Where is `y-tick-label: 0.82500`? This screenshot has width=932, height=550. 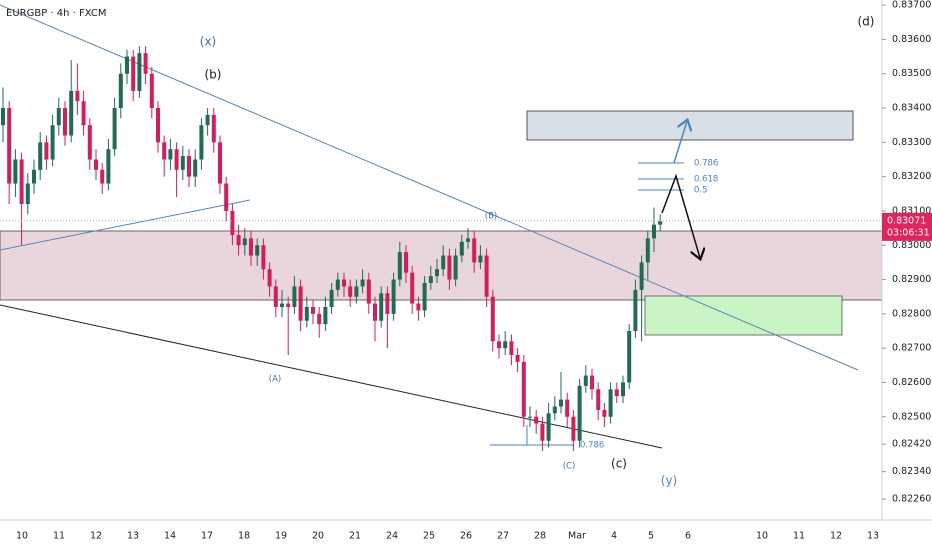 y-tick-label: 0.82500 is located at coordinates (911, 416).